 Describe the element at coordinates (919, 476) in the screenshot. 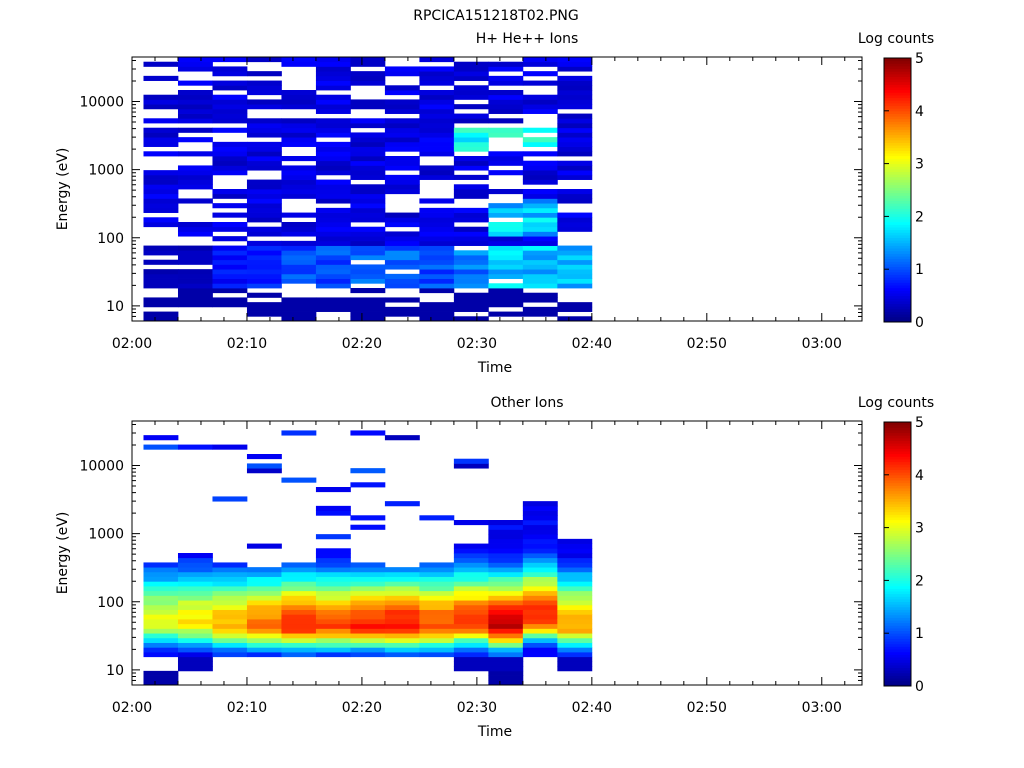

I see `colorbar-tick-label: 4` at that location.